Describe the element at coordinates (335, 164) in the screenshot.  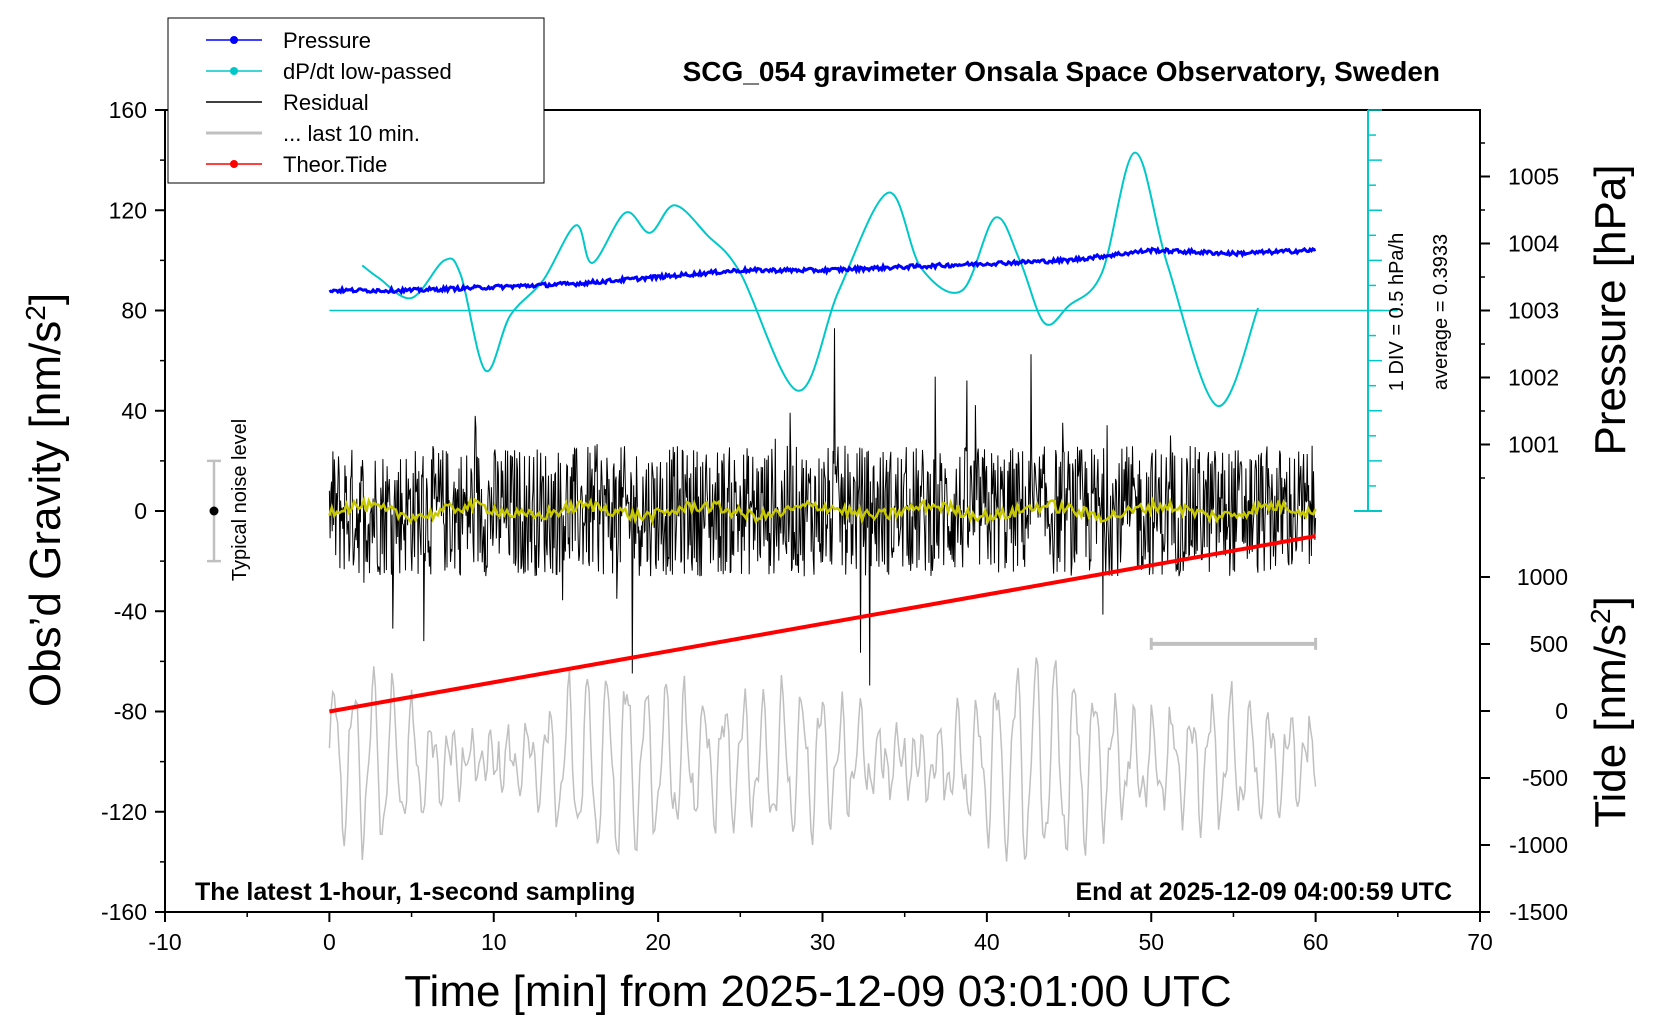
I see `legend-label: Theor.Tide` at that location.